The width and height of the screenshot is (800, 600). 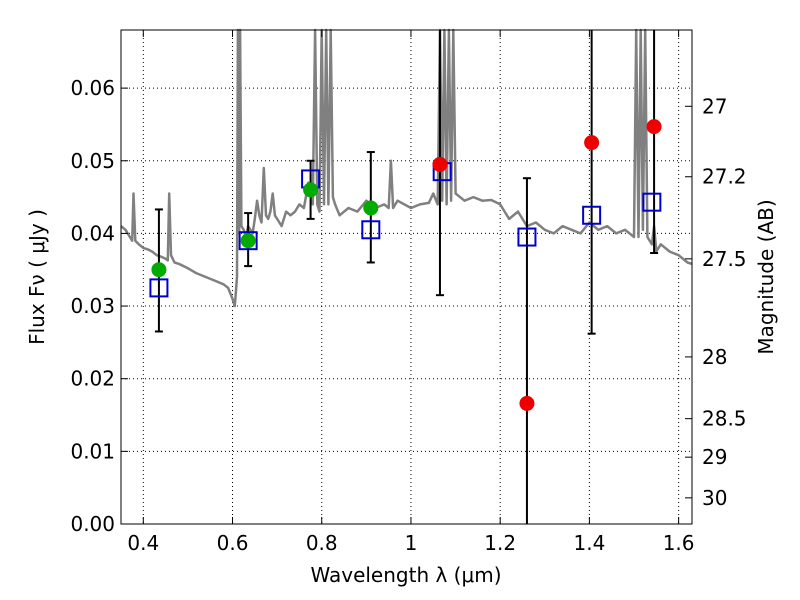 I want to click on x-tick-label: 1.2, so click(x=500, y=543).